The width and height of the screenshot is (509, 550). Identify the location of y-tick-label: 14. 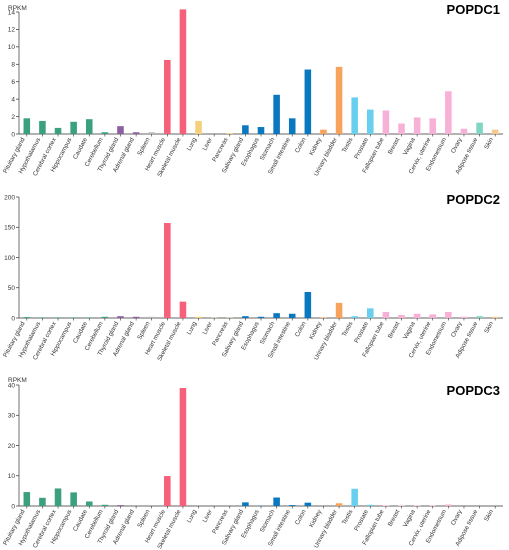
(12, 12).